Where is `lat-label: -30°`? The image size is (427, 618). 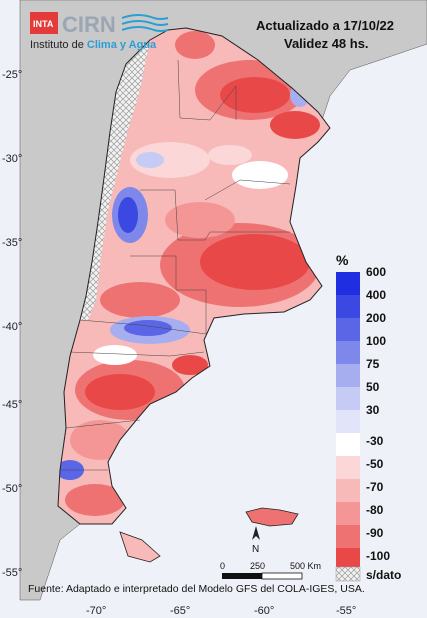 lat-label: -30° is located at coordinates (12, 159).